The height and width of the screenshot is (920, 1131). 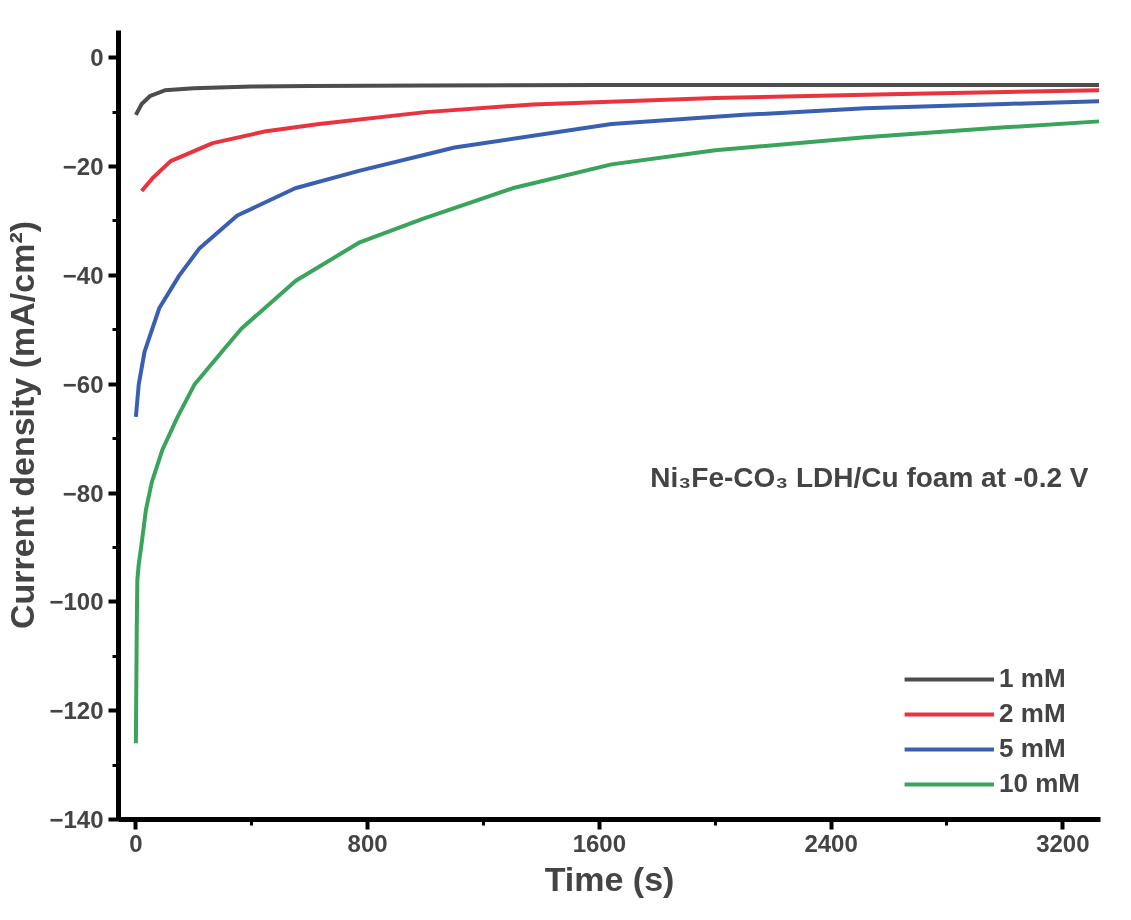 I want to click on annotation: Ni₃Fe-CO₃ LDH/Cu foam at -0.2 V, so click(x=869, y=478).